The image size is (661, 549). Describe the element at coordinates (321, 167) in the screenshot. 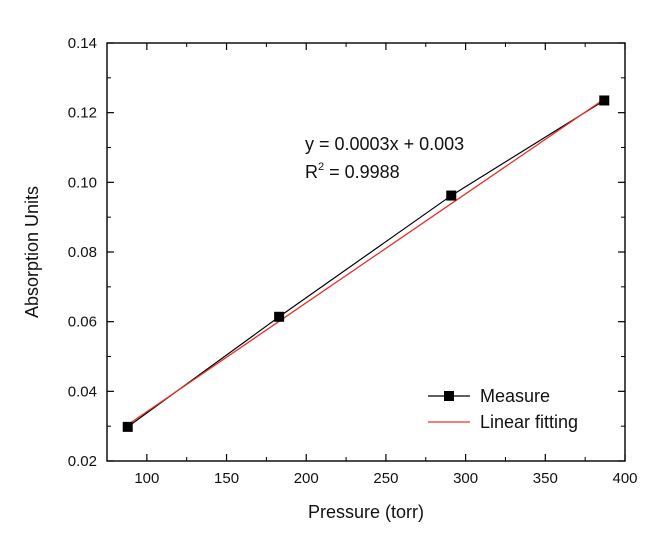

I see `r-squared-superscript: 2` at that location.